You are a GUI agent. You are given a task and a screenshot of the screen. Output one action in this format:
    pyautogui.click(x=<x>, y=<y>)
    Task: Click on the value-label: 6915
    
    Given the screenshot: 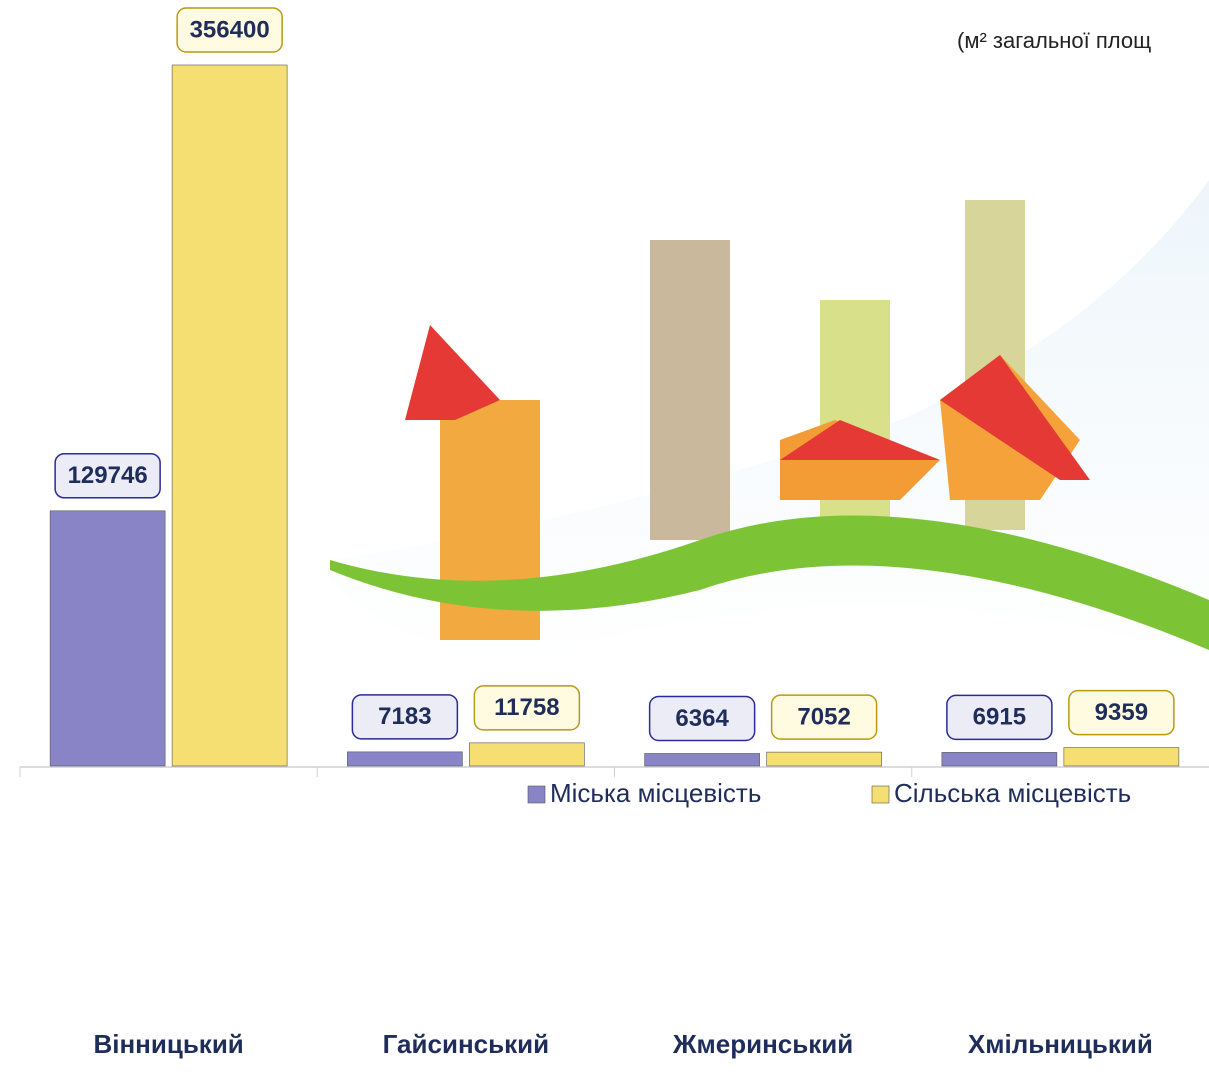 What is the action you would take?
    pyautogui.click(x=999, y=717)
    